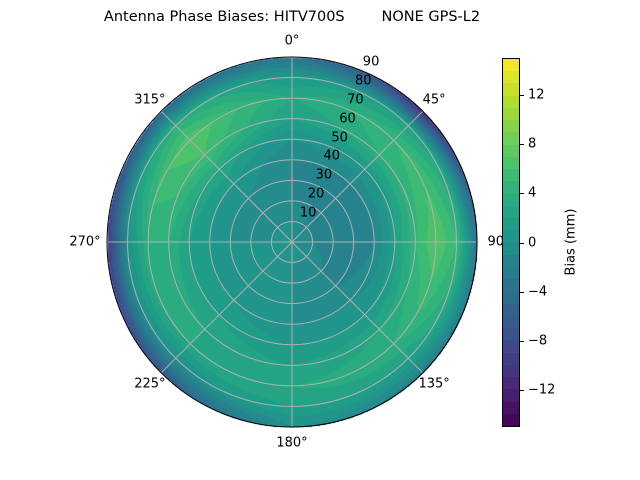 Image resolution: width=640 pixels, height=480 pixels. Describe the element at coordinates (536, 95) in the screenshot. I see `colorbar-tick-label: 12` at that location.